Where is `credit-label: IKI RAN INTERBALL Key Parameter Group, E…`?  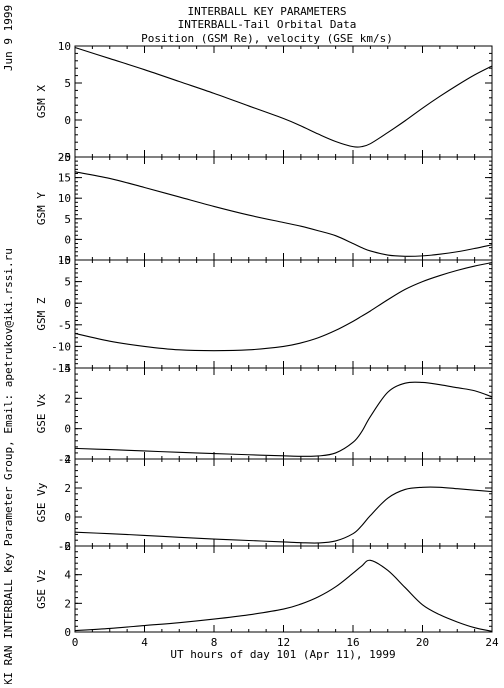
credit-label: IKI RAN INTERBALL Key Parameter Group, E… is located at coordinates (8, 466).